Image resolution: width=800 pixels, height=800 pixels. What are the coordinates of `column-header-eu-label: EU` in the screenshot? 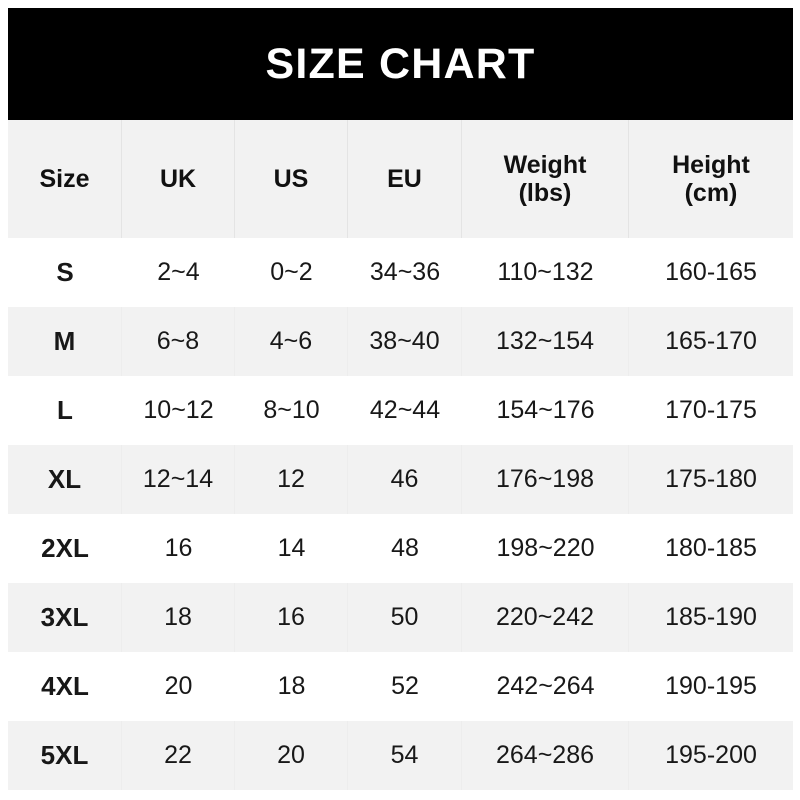 It's located at (404, 178).